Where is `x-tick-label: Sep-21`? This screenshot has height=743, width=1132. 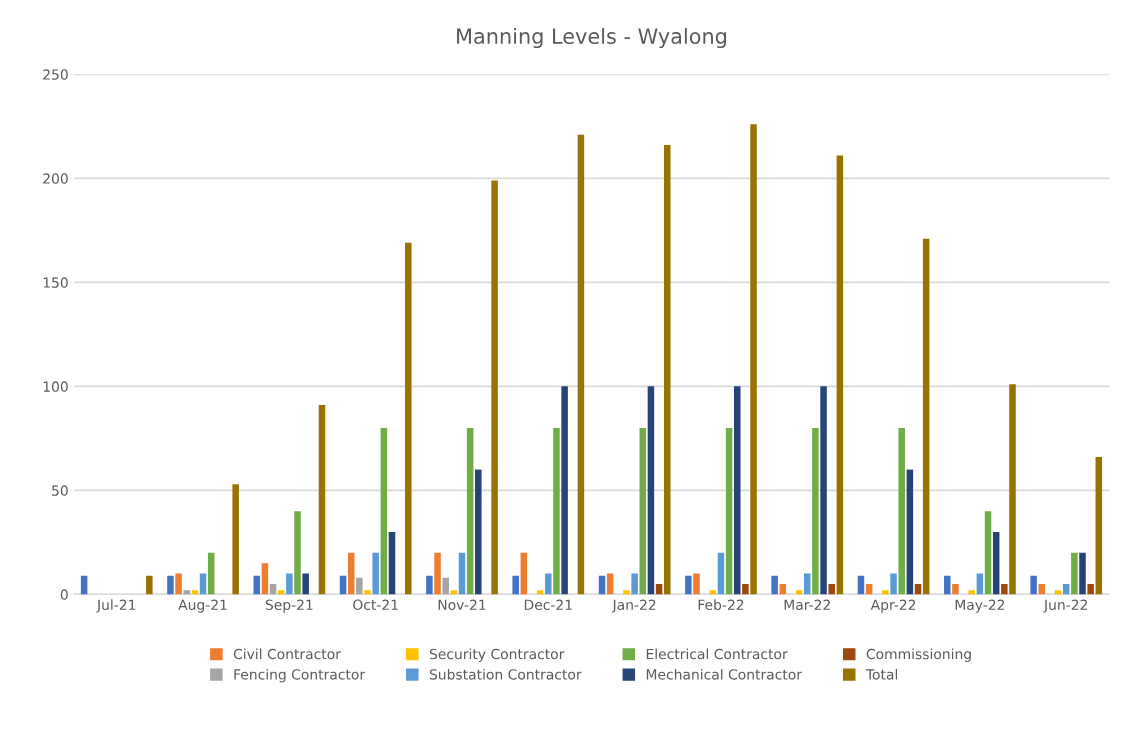 x-tick-label: Sep-21 is located at coordinates (289, 606).